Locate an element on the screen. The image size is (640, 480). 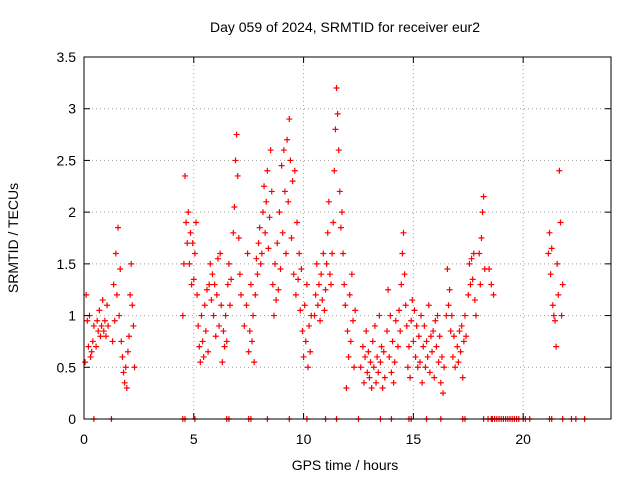
y-tick-label: 0 is located at coordinates (72, 419).